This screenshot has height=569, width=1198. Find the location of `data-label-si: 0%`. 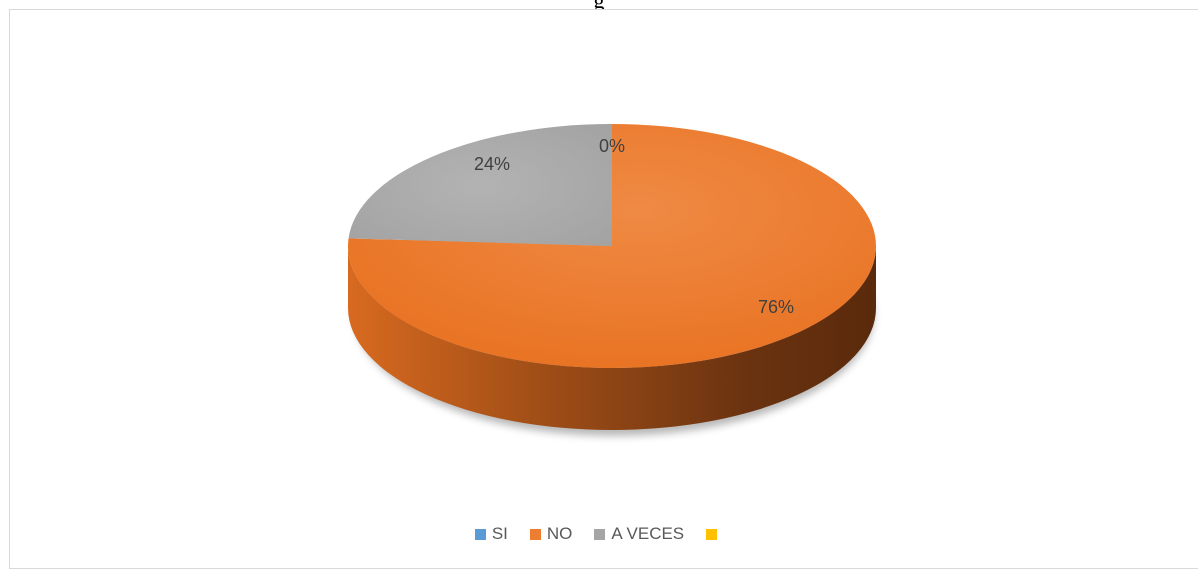

data-label-si: 0% is located at coordinates (612, 146).